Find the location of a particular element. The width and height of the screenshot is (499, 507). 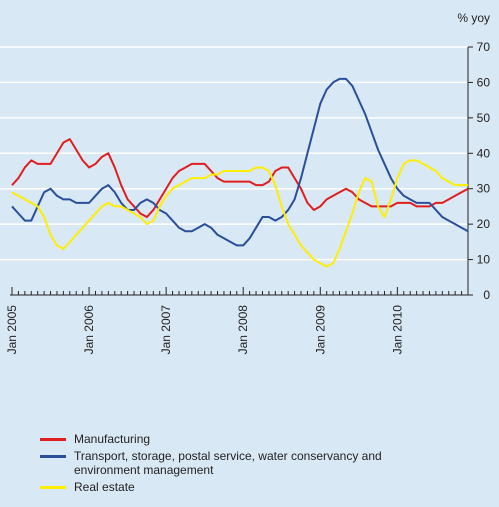

y-tick-label: 20 is located at coordinates (484, 224).